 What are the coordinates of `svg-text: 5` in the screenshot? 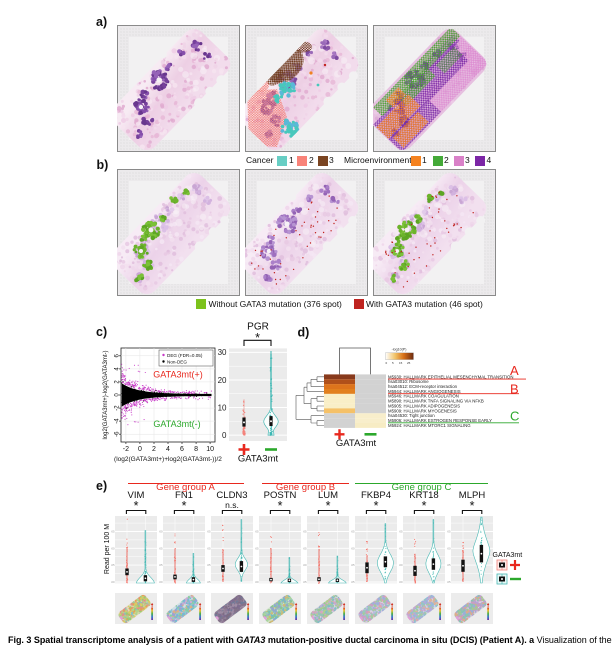 It's located at (393, 363).